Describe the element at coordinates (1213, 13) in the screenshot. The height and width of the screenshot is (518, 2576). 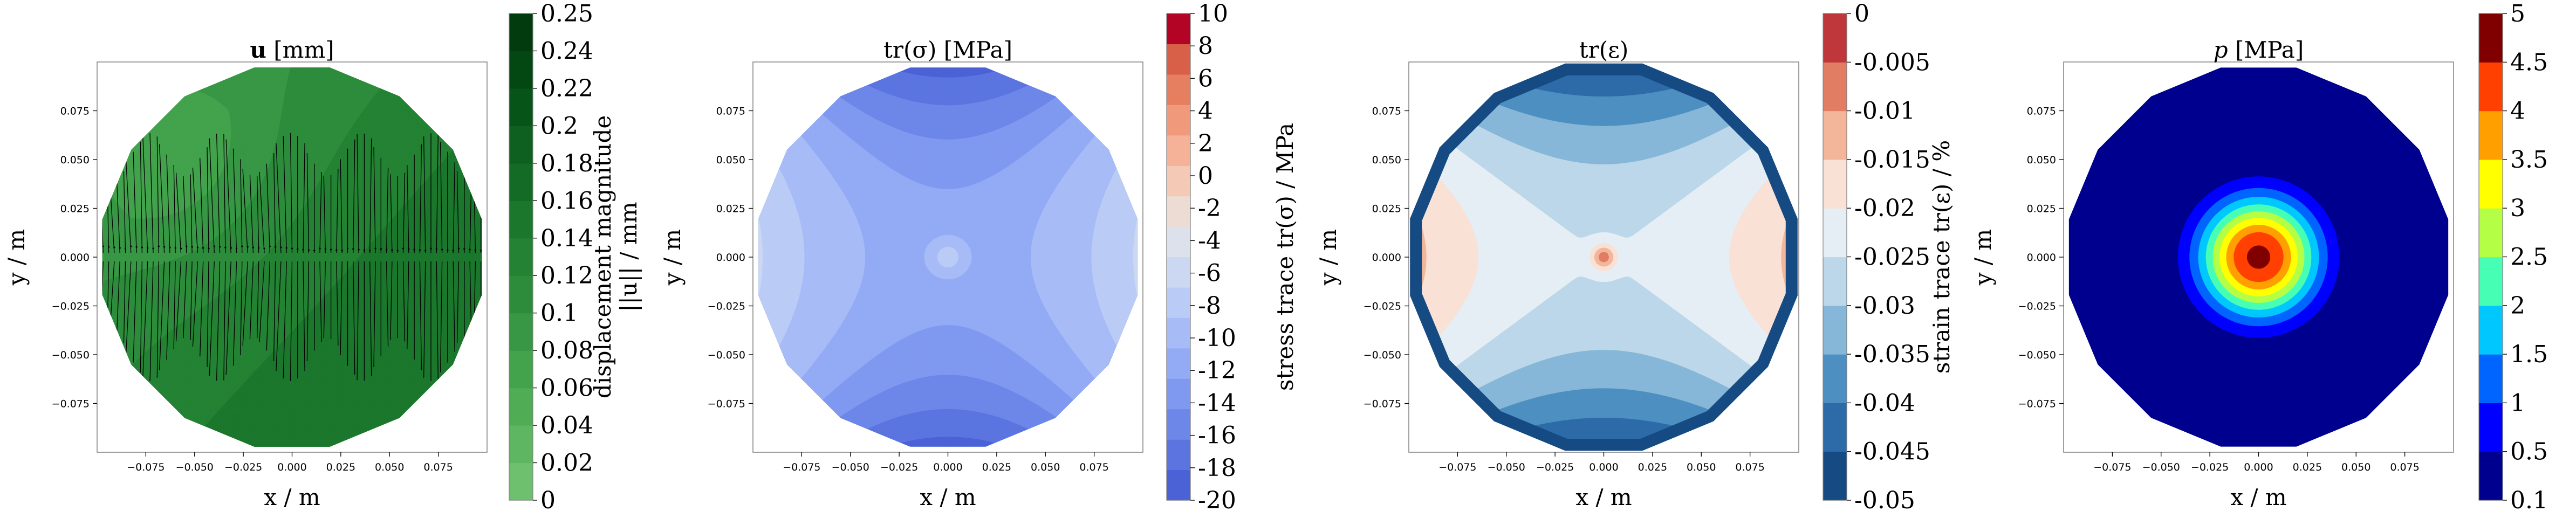
I see `colorbar-tick-label: 10` at that location.